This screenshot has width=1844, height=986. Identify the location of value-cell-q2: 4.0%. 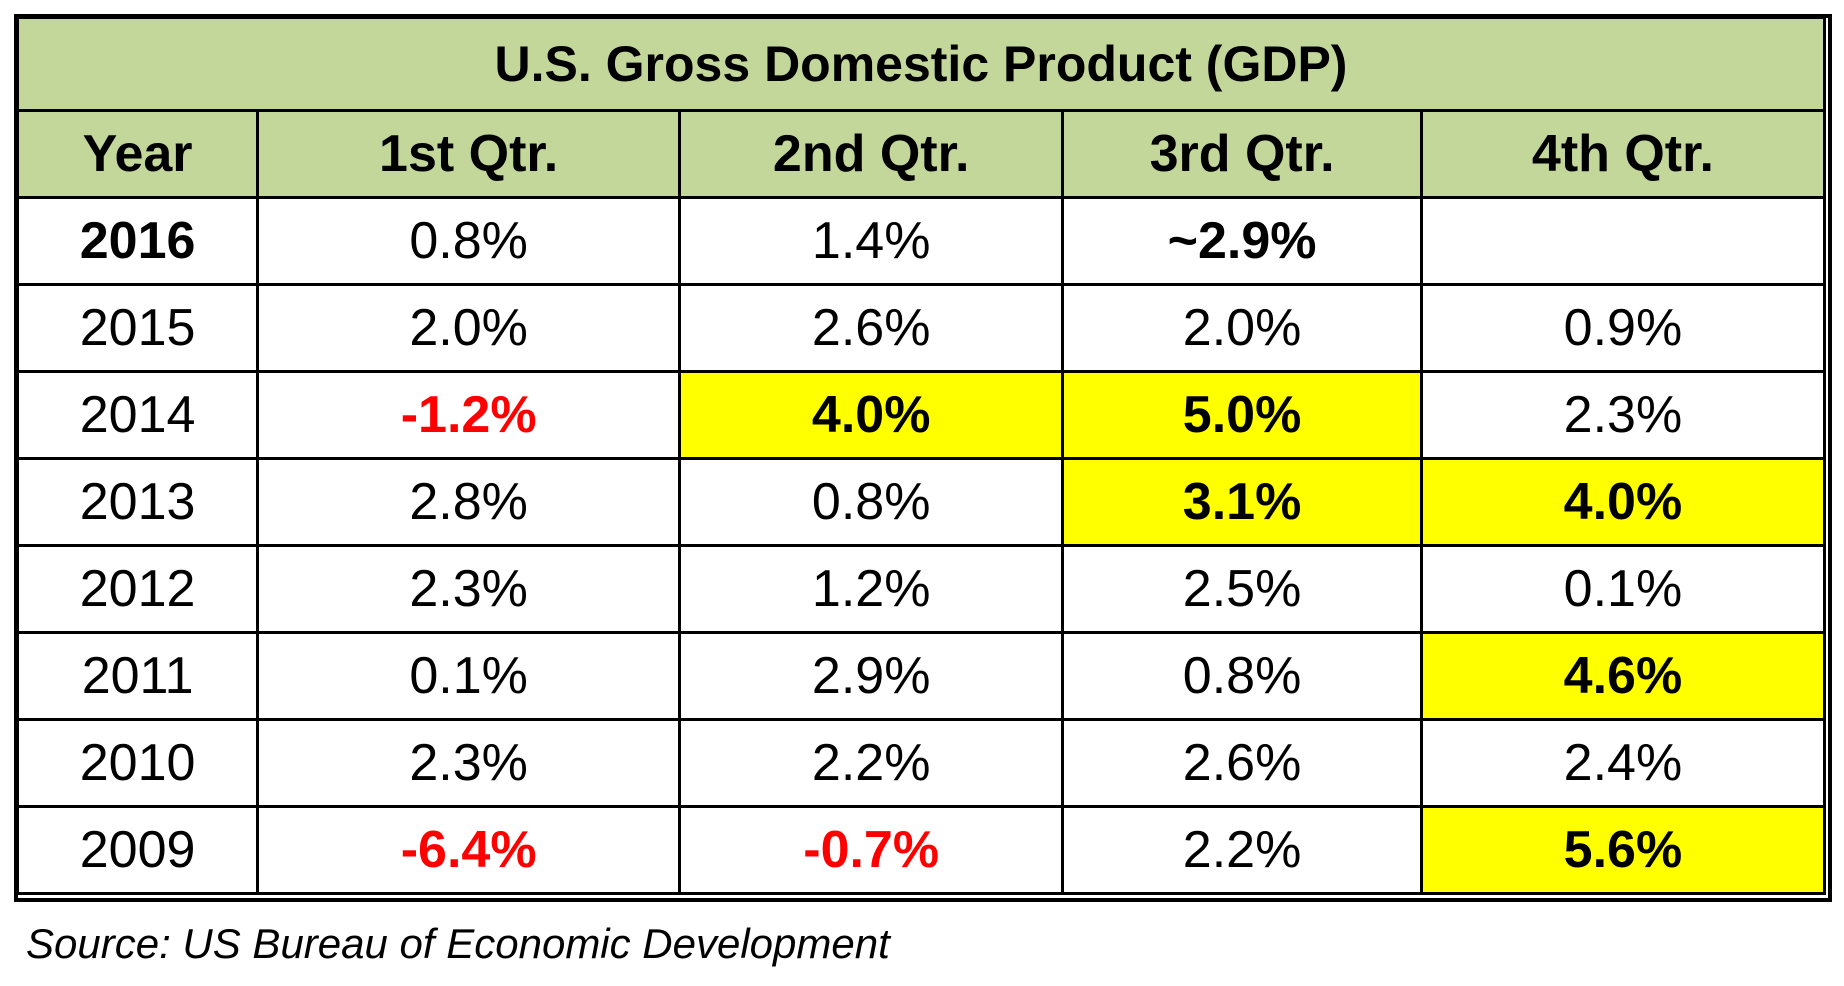
(871, 415).